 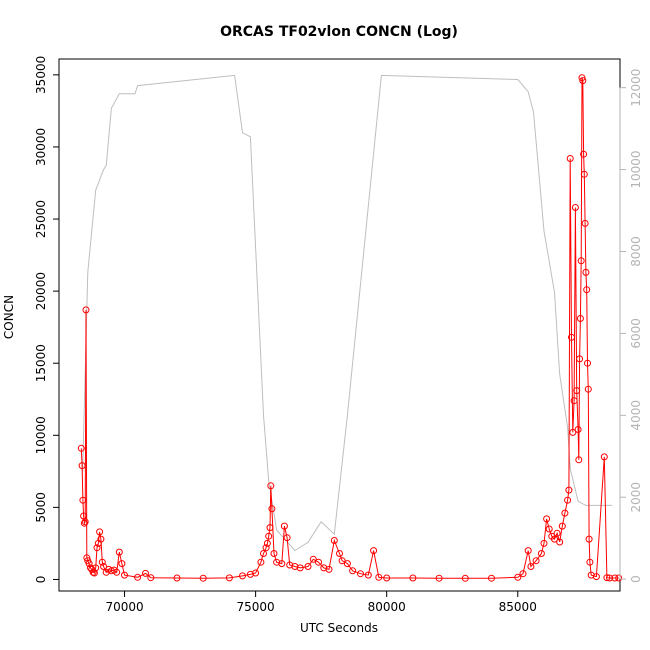 I want to click on y2-tick-label: 4000, so click(x=636, y=415).